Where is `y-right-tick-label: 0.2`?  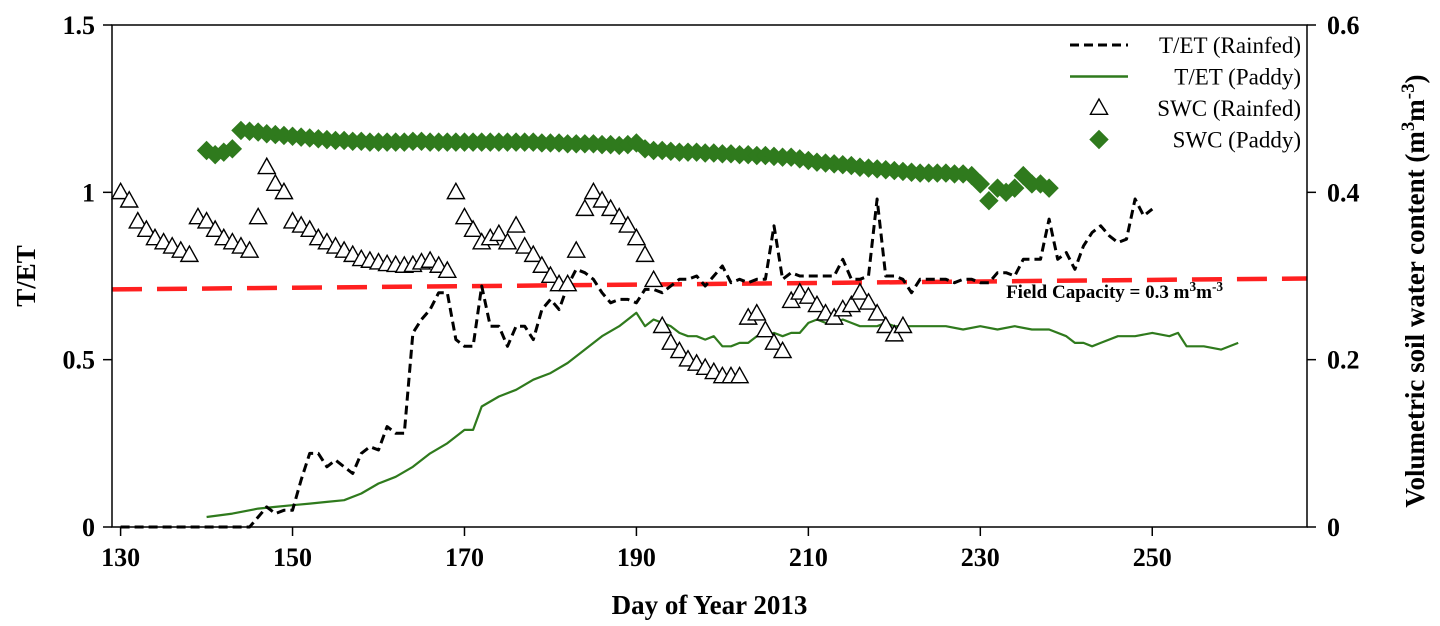
y-right-tick-label: 0.2 is located at coordinates (1343, 360).